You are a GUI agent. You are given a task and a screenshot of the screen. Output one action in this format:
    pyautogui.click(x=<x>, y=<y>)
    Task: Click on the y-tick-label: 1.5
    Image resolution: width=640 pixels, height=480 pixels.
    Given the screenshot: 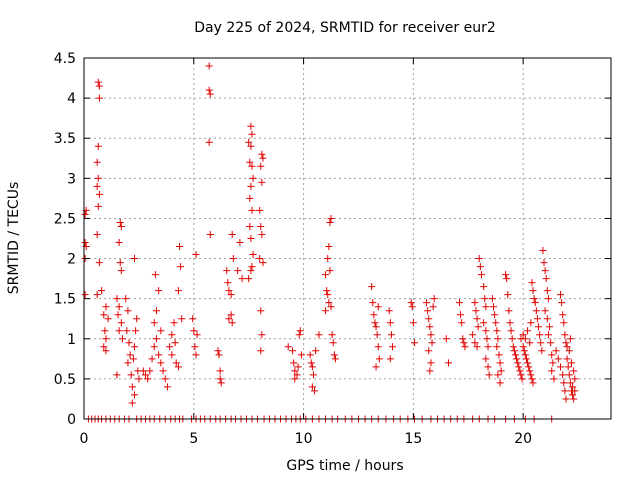 What is the action you would take?
    pyautogui.click(x=65, y=300)
    